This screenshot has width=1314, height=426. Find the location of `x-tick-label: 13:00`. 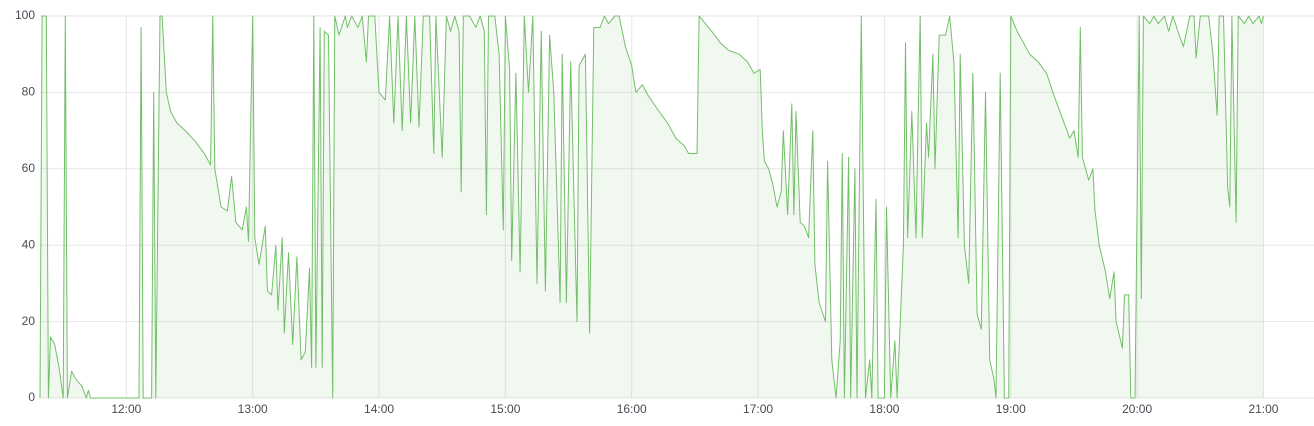

x-tick-label: 13:00 is located at coordinates (253, 409).